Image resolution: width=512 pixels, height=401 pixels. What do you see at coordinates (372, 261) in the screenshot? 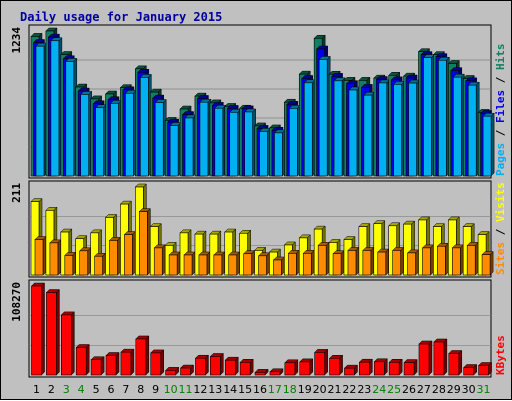
I see `bar-sites-day-23-side` at bounding box center [372, 261].